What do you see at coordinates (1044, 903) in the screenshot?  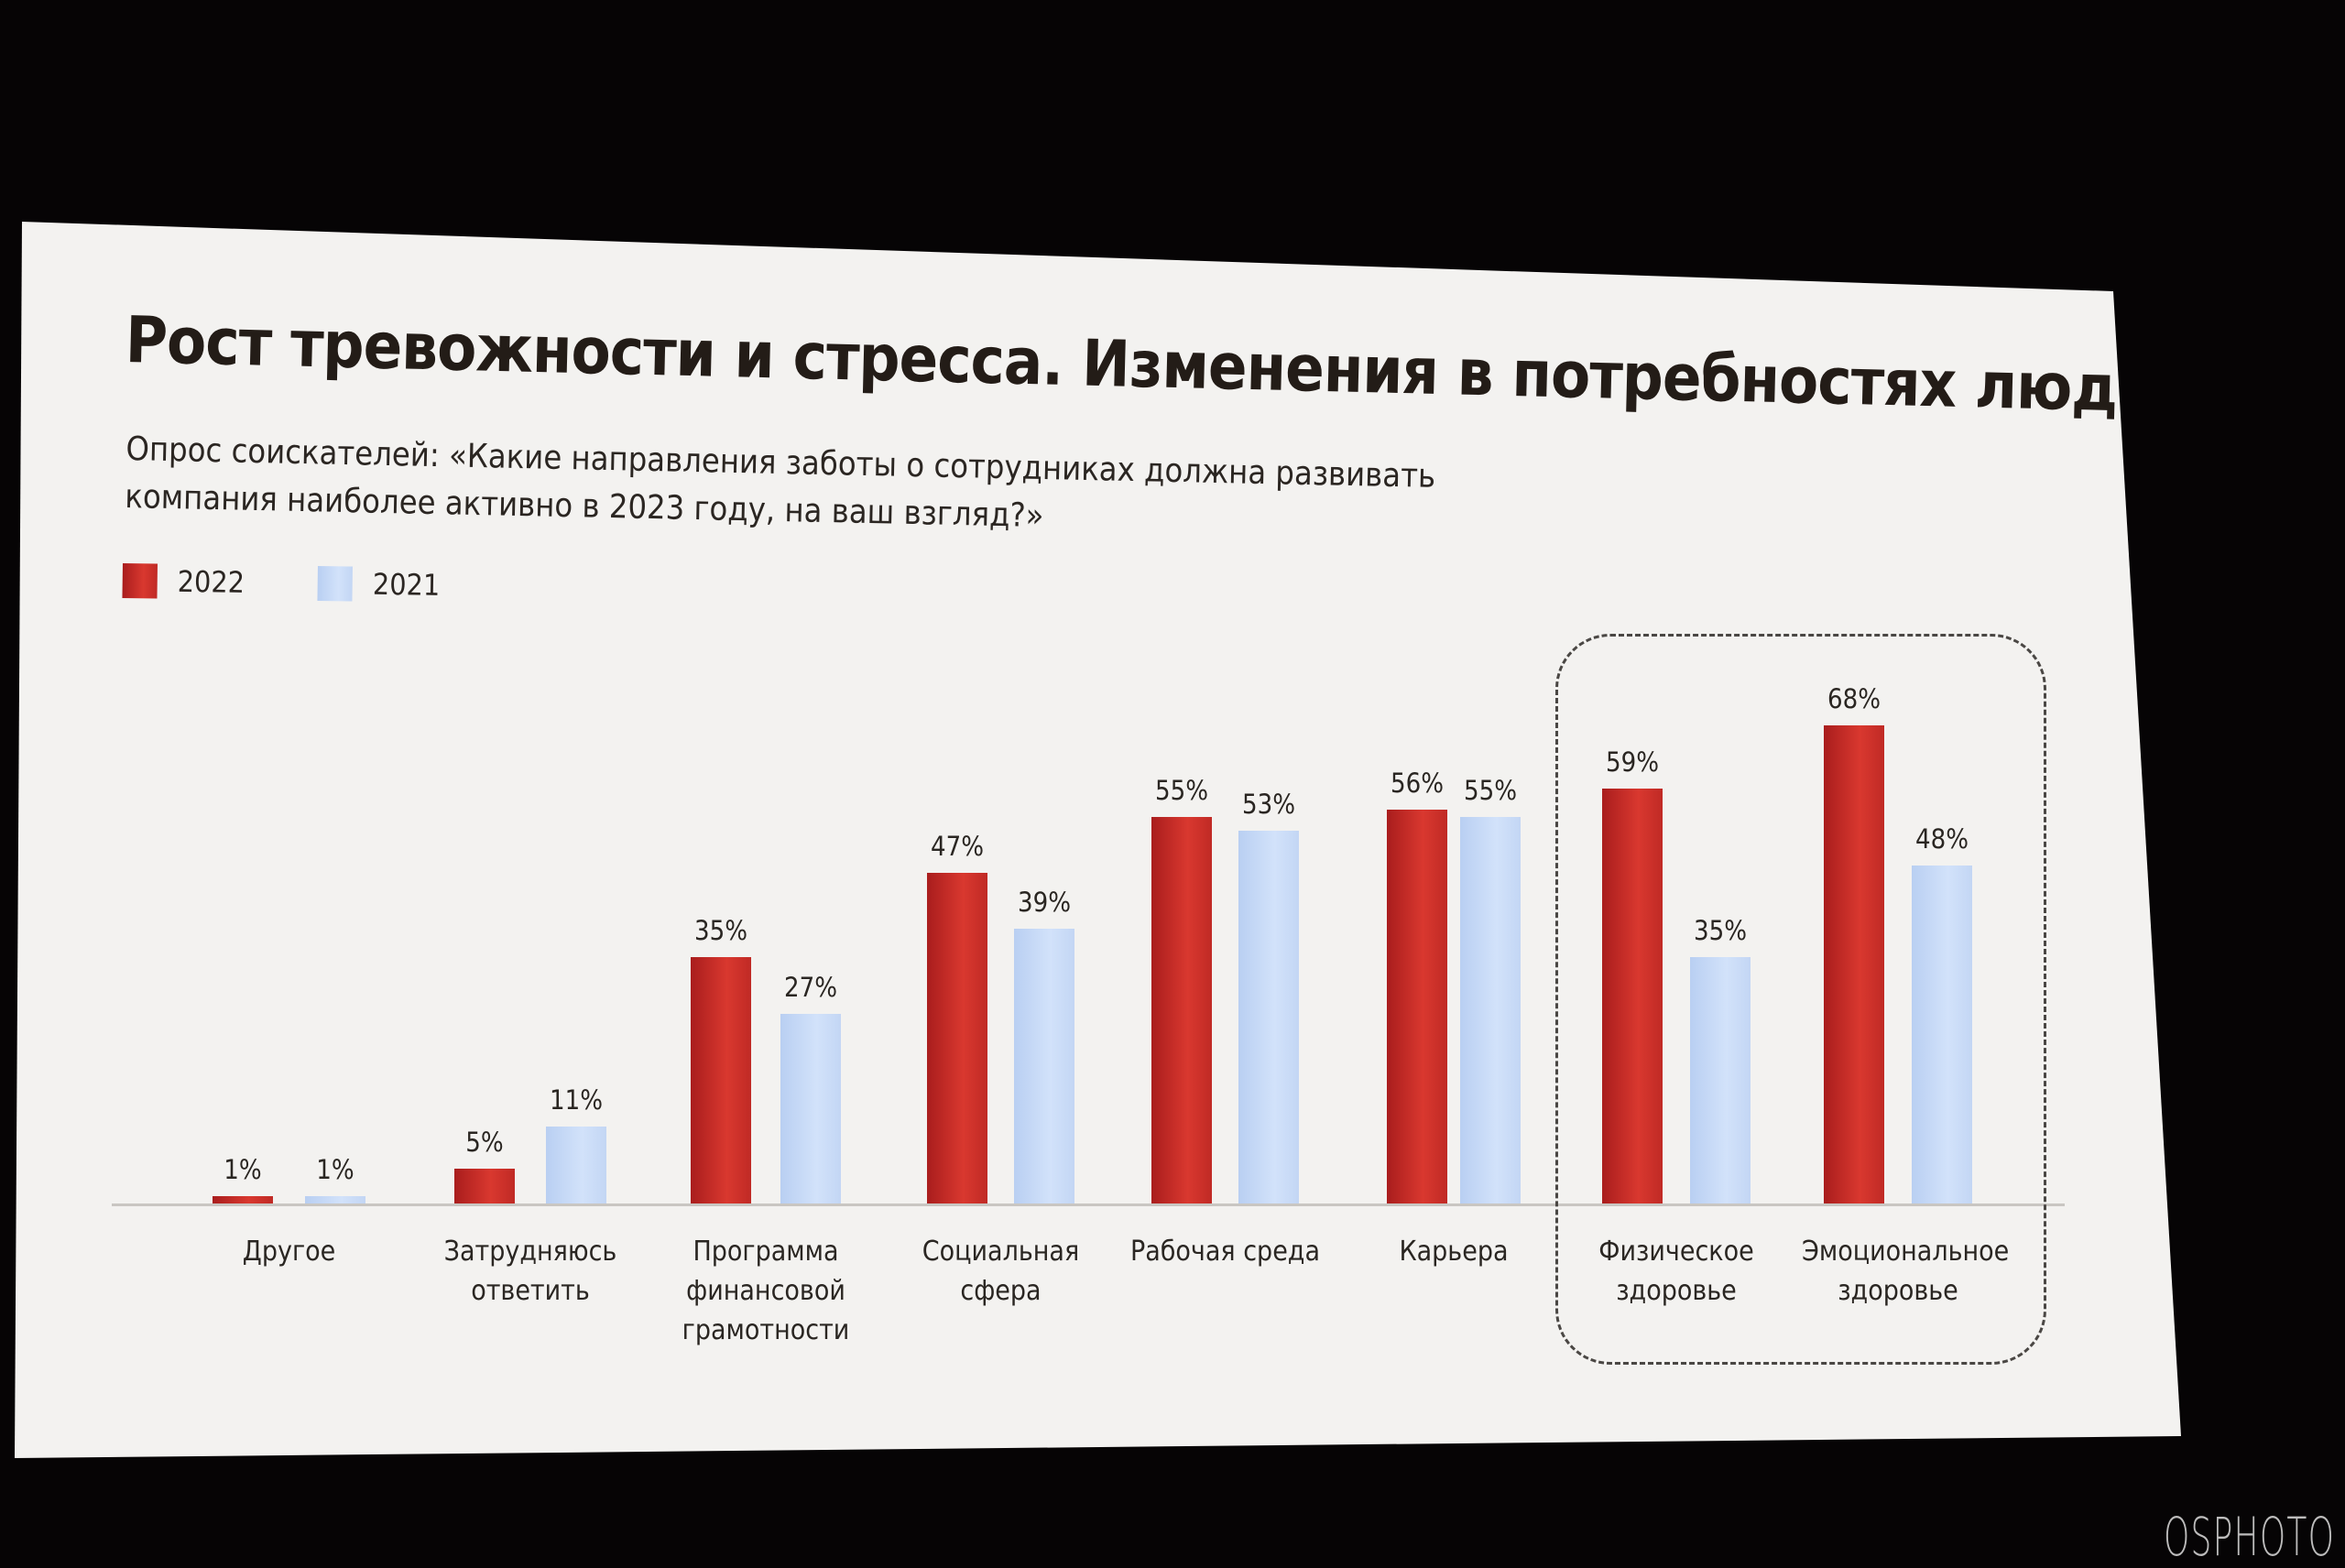 I see `data-label-2021-4: 39%` at bounding box center [1044, 903].